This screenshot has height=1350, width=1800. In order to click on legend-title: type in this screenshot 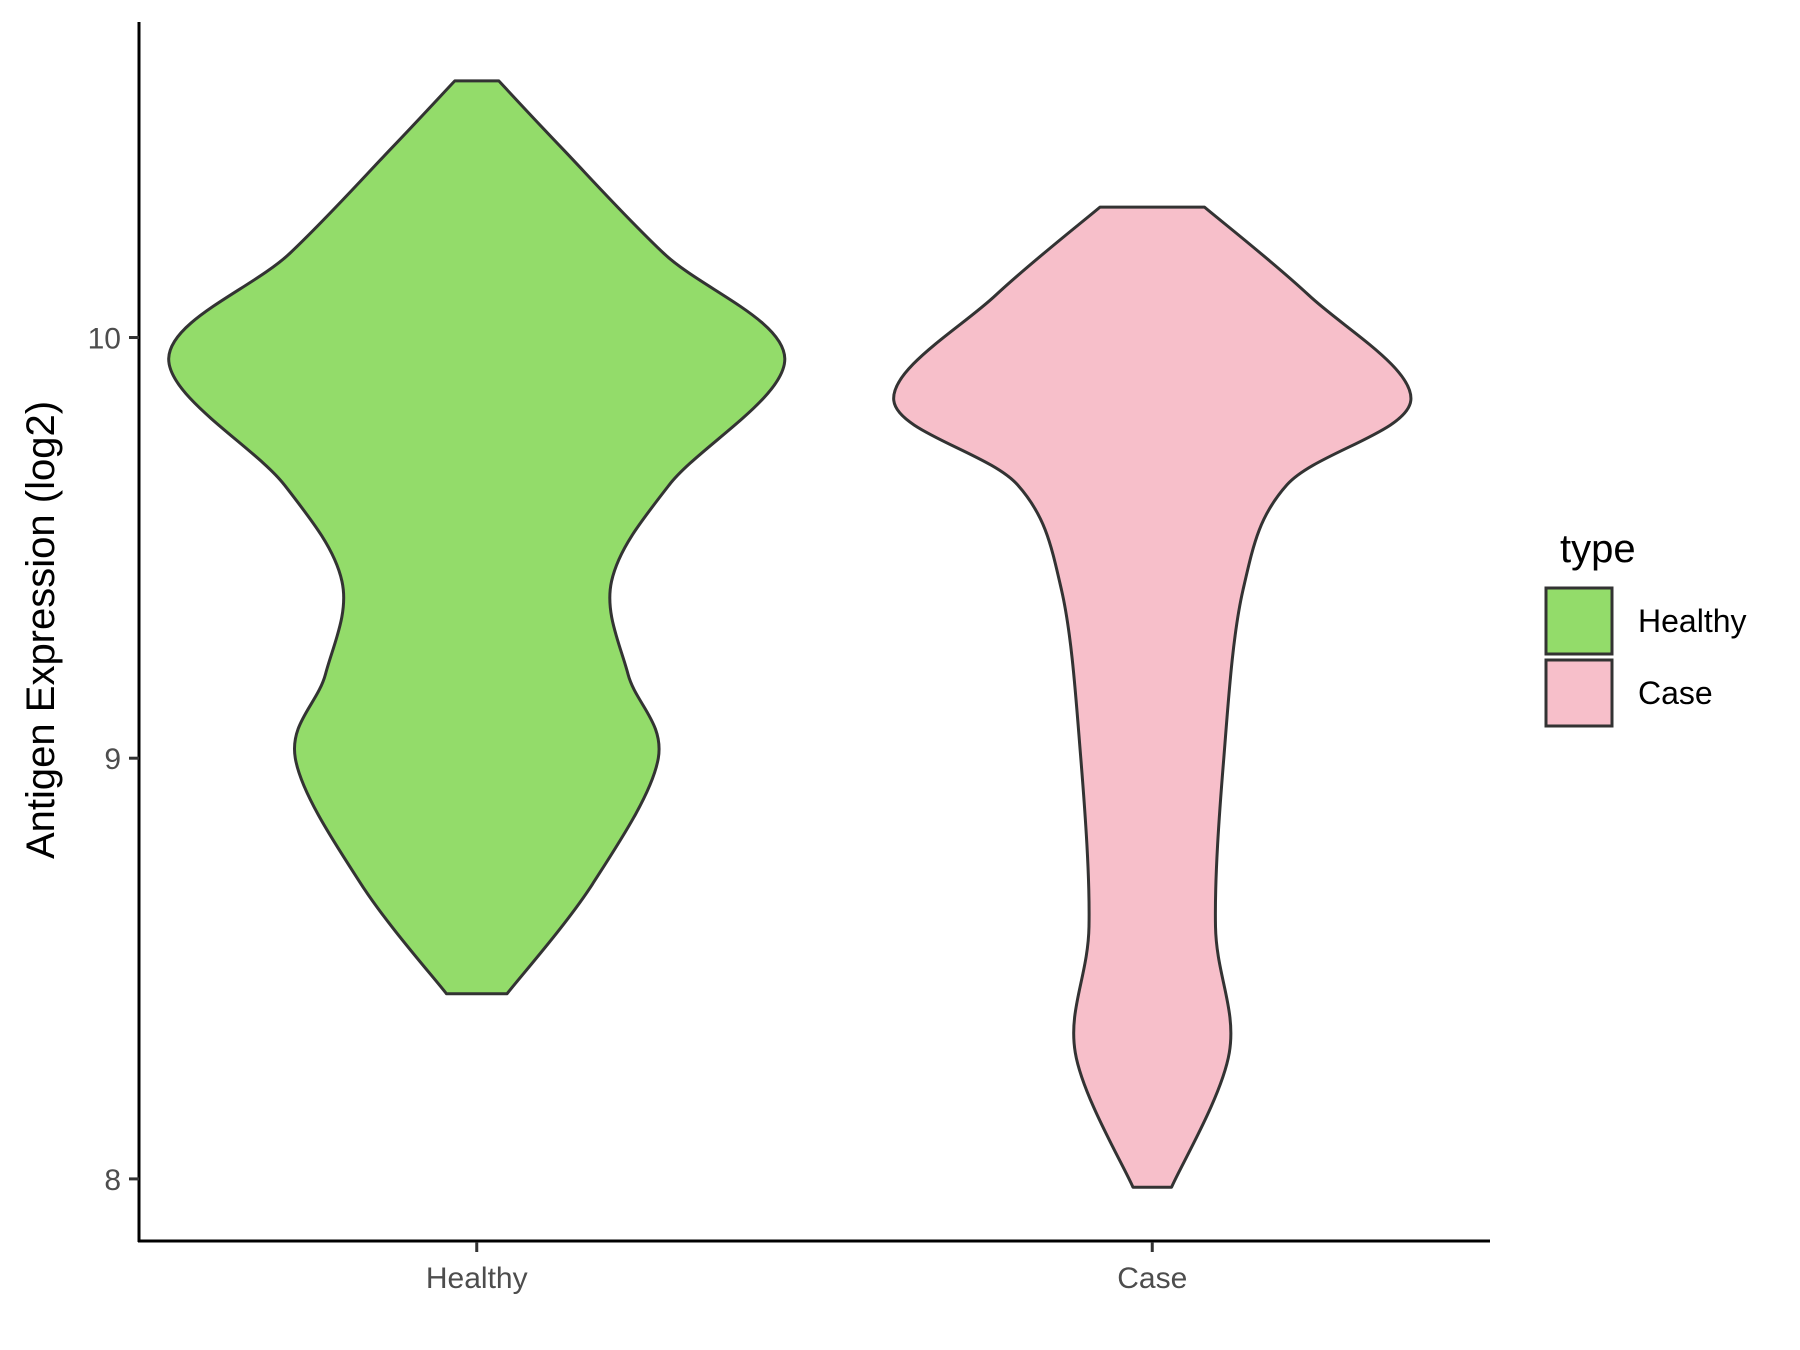, I will do `click(1598, 549)`.